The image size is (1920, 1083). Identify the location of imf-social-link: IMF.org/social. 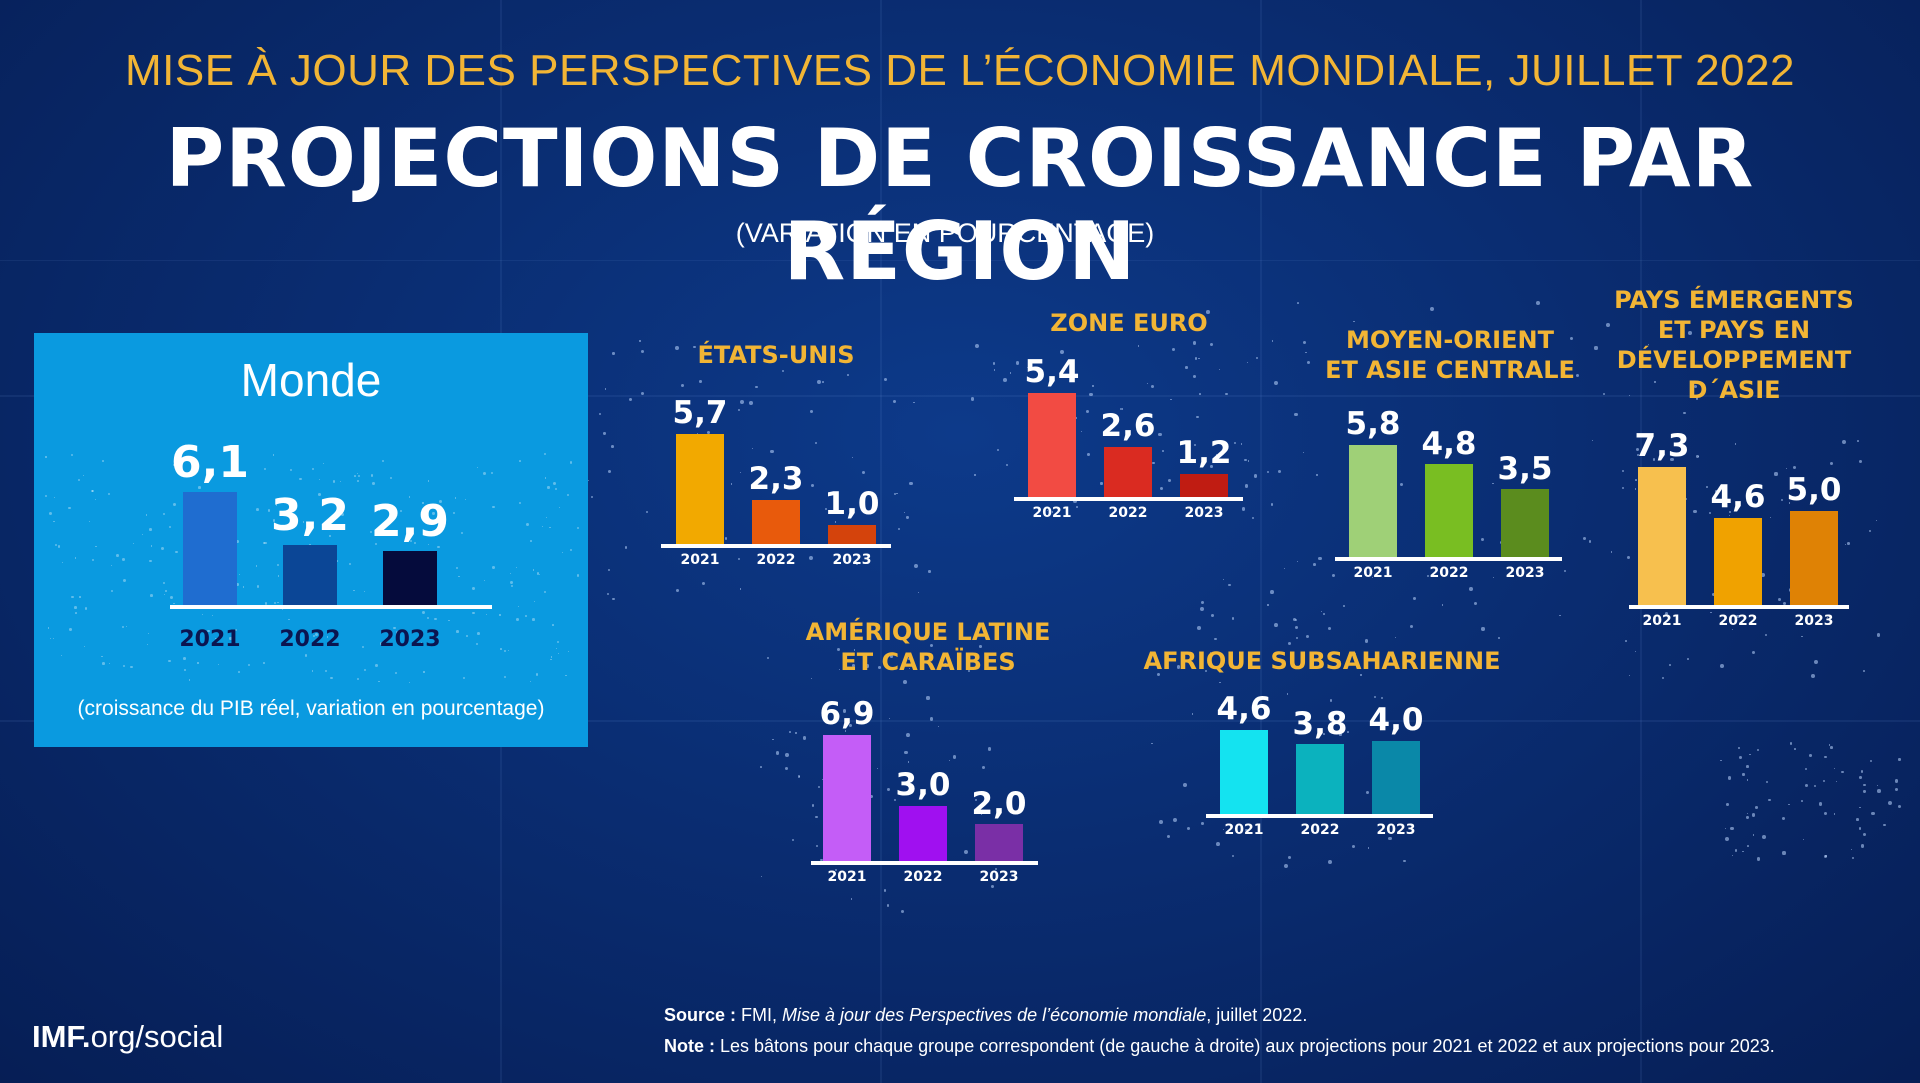
(127, 1037).